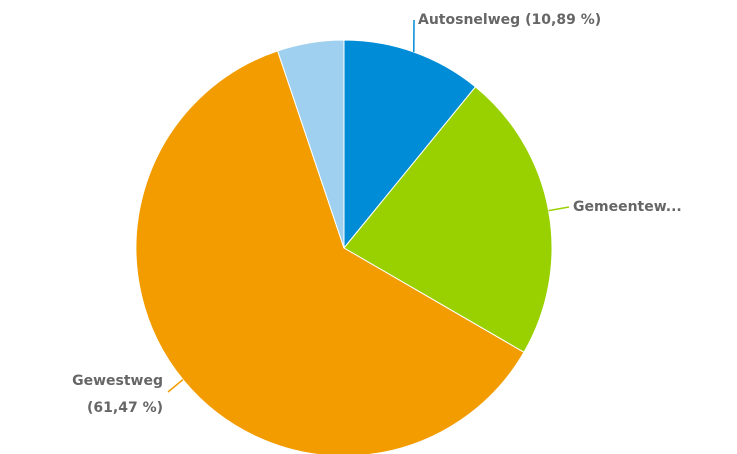 The height and width of the screenshot is (454, 737). Describe the element at coordinates (563, 20) in the screenshot. I see `slice-value-label: (10,89 %)` at that location.